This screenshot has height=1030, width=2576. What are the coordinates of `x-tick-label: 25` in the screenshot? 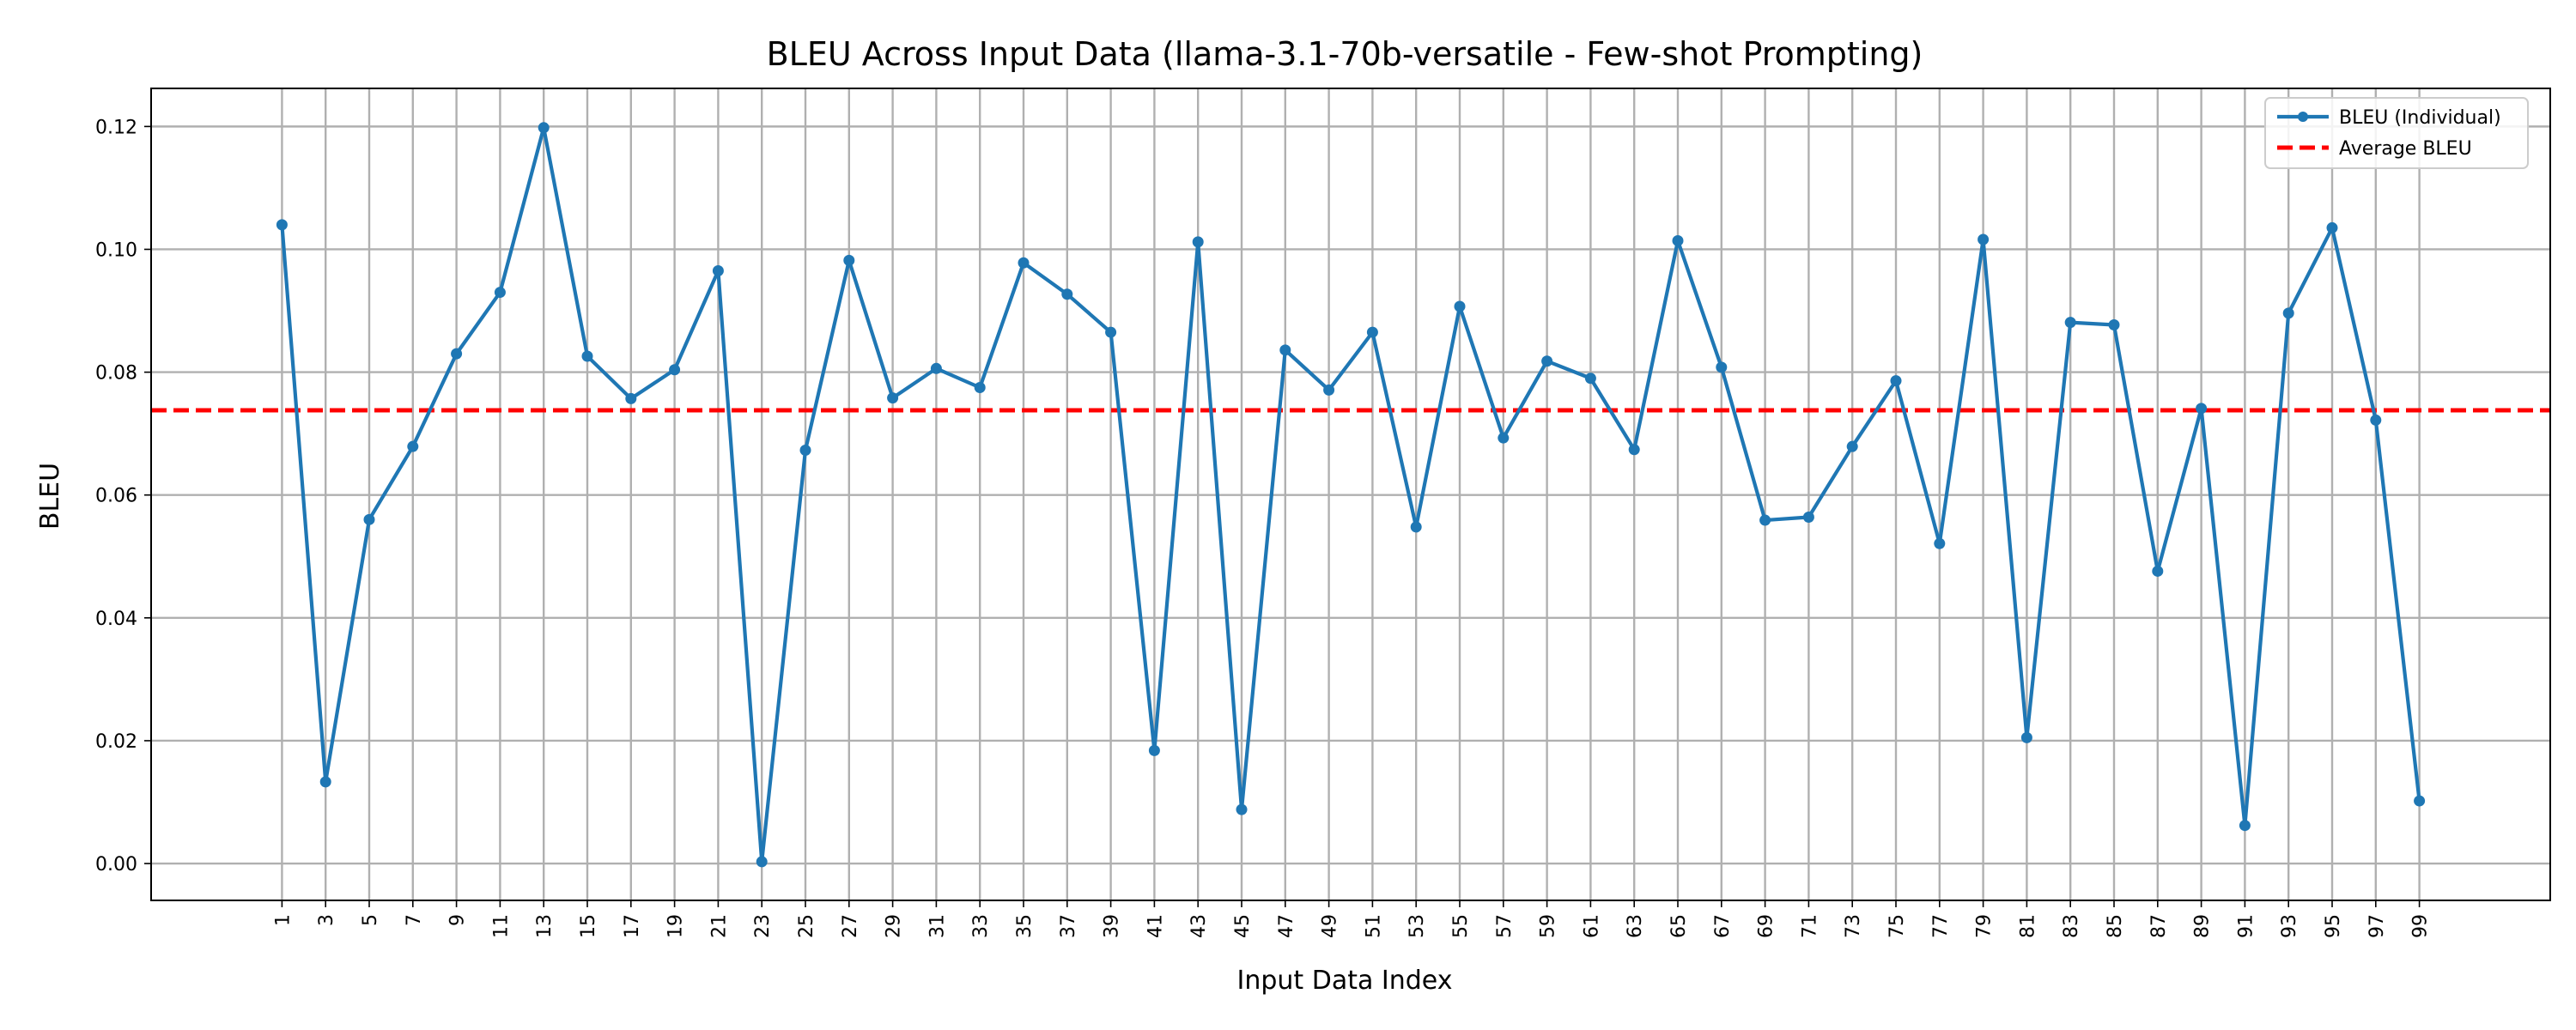 It's located at (806, 926).